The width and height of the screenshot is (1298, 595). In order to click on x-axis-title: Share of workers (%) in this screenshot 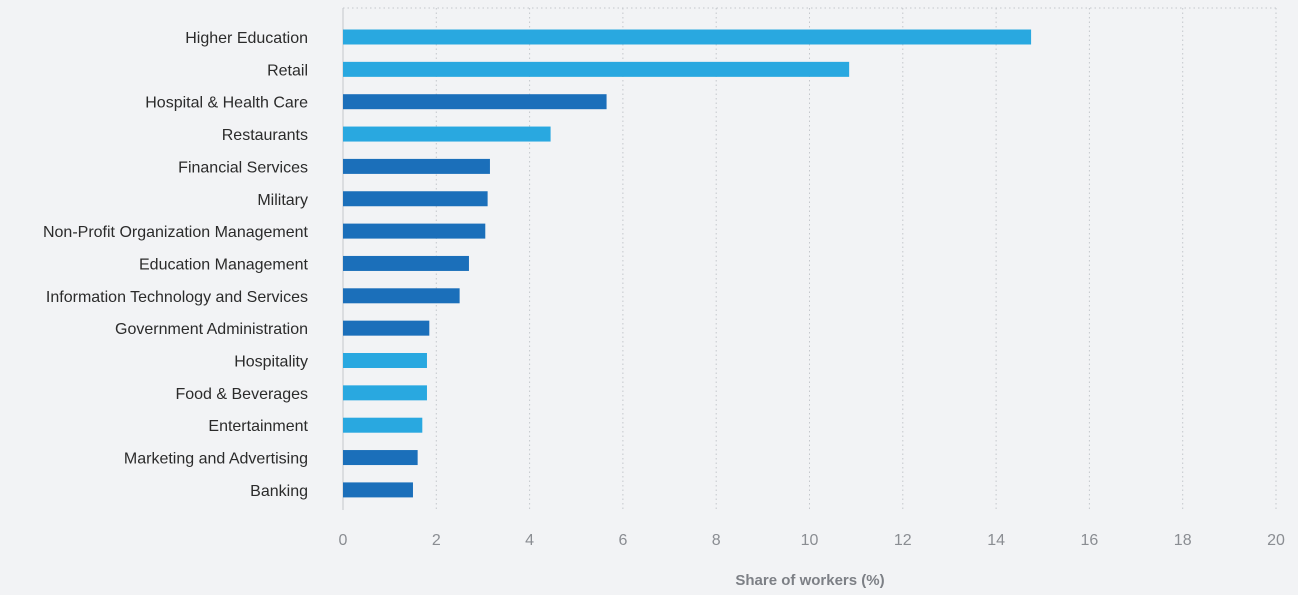, I will do `click(809, 580)`.